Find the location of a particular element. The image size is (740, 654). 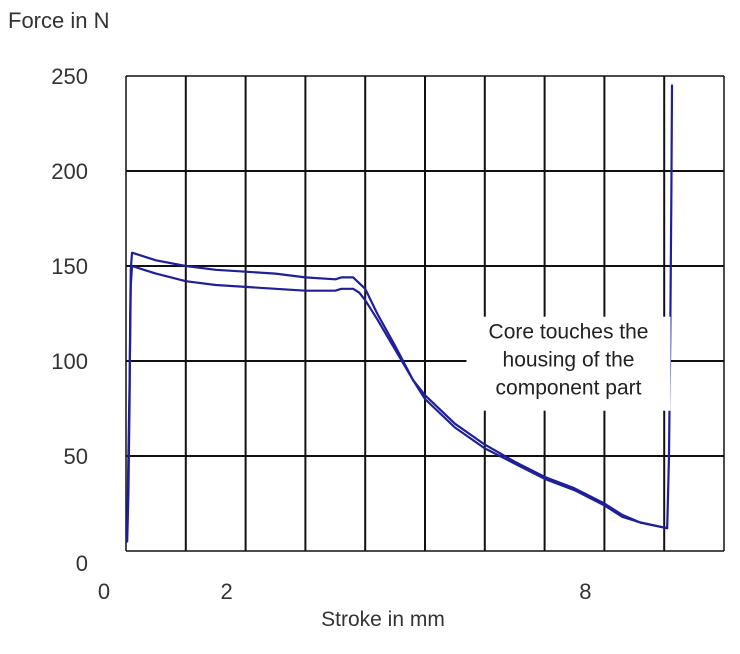

x-tick-label: 2 is located at coordinates (226, 591).